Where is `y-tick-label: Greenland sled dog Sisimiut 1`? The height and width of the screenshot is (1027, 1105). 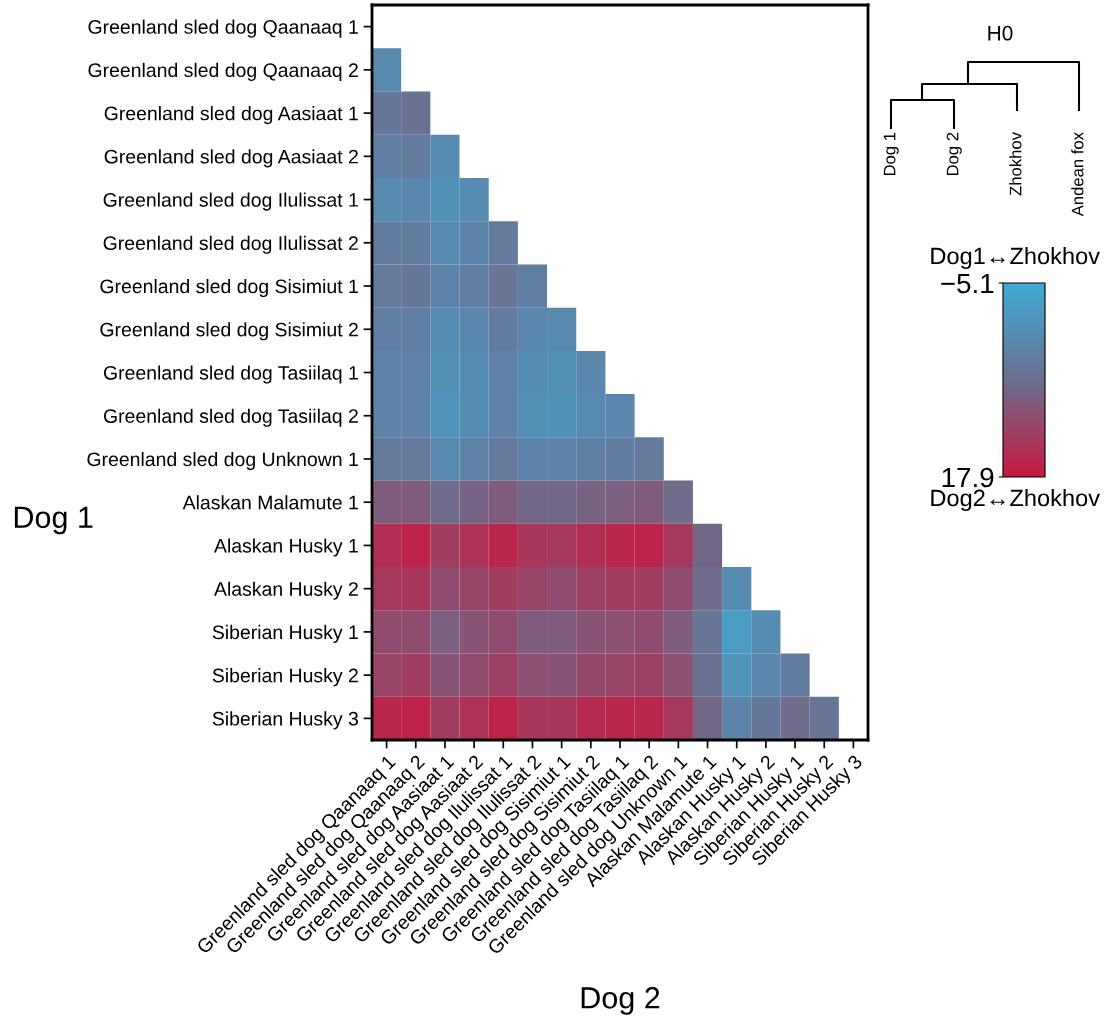 y-tick-label: Greenland sled dog Sisimiut 1 is located at coordinates (229, 288).